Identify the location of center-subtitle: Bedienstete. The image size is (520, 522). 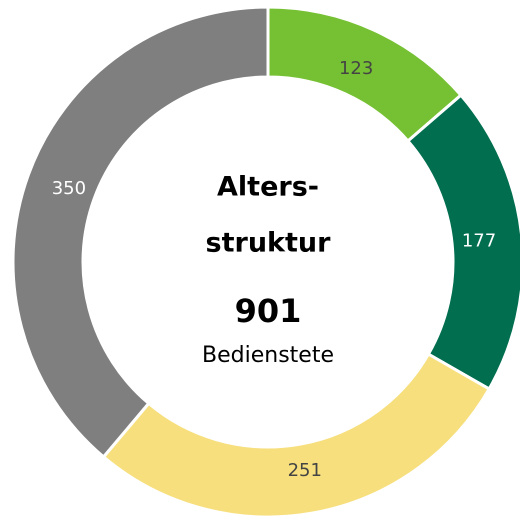
(268, 355).